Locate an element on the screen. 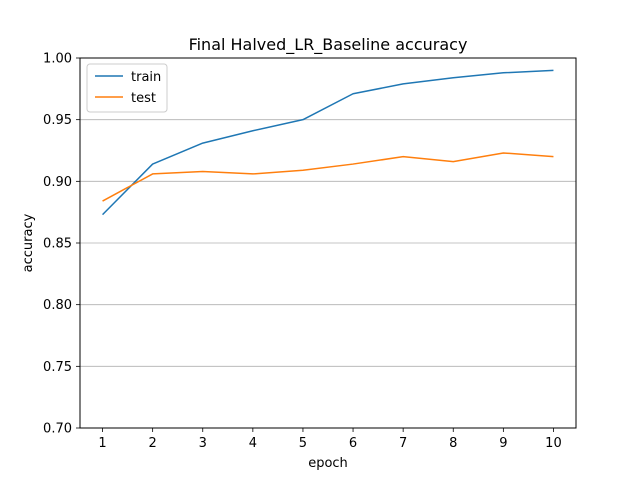 The height and width of the screenshot is (480, 640). x-axis-label: epoch is located at coordinates (328, 463).